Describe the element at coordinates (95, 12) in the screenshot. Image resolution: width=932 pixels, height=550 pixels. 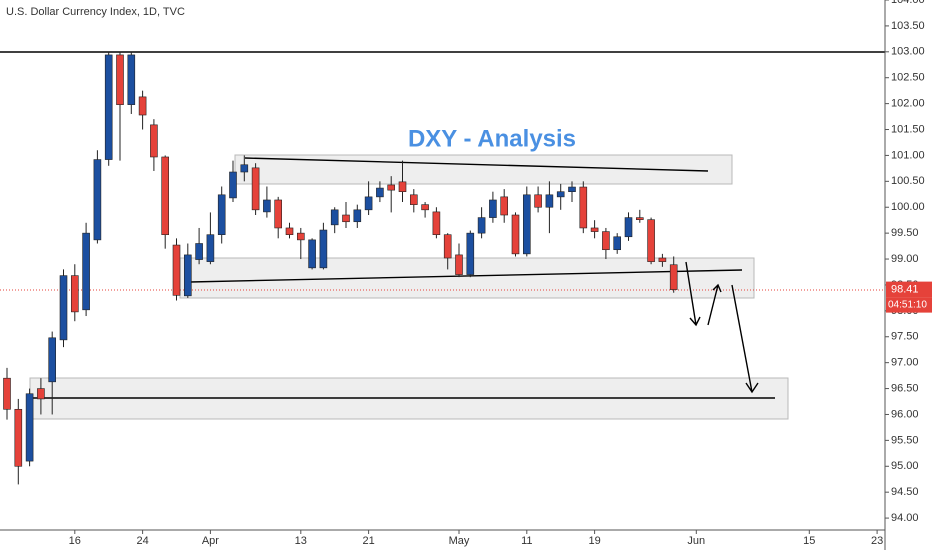
I see `chart-title: U.S. Dollar Currency Index, 1D, TVC` at that location.